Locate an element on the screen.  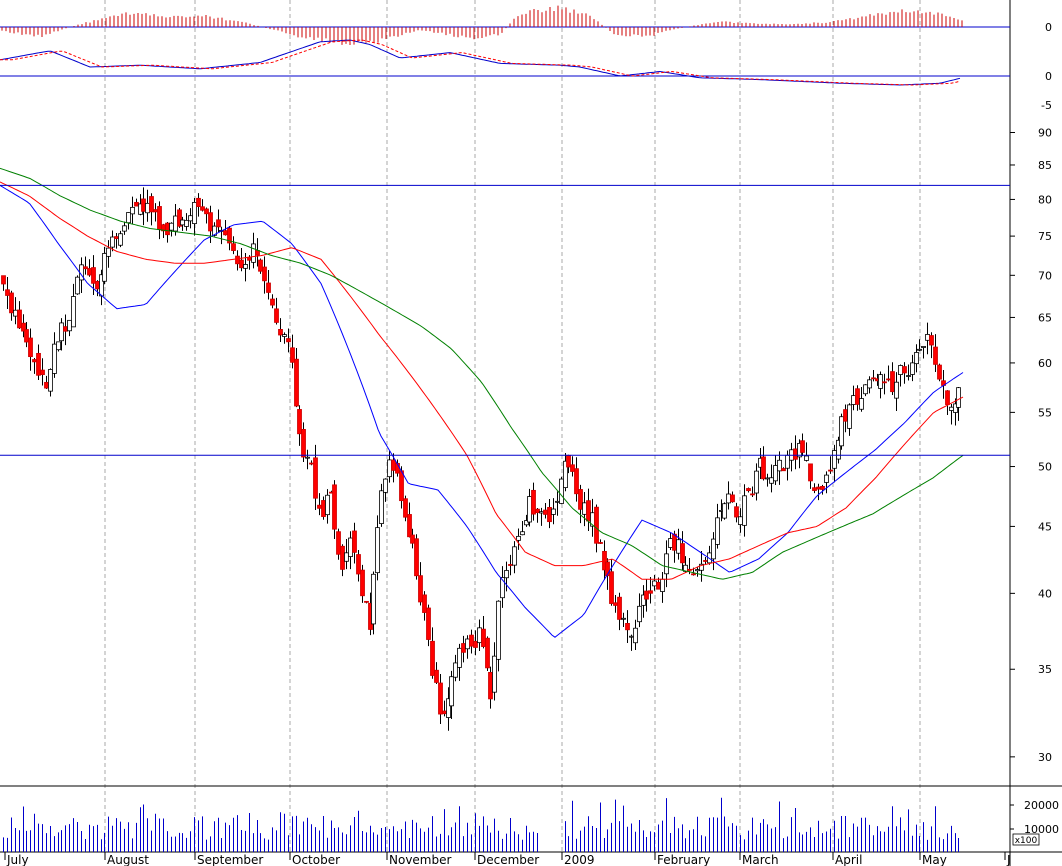
price-tick-label: 85 is located at coordinates (1045, 165).